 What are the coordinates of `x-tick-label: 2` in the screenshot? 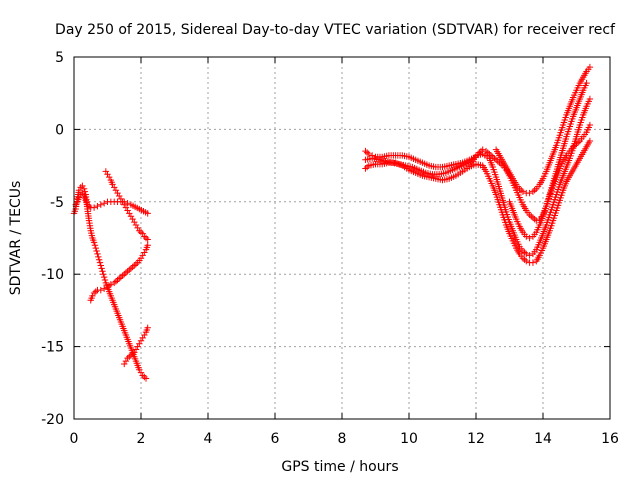 It's located at (141, 439).